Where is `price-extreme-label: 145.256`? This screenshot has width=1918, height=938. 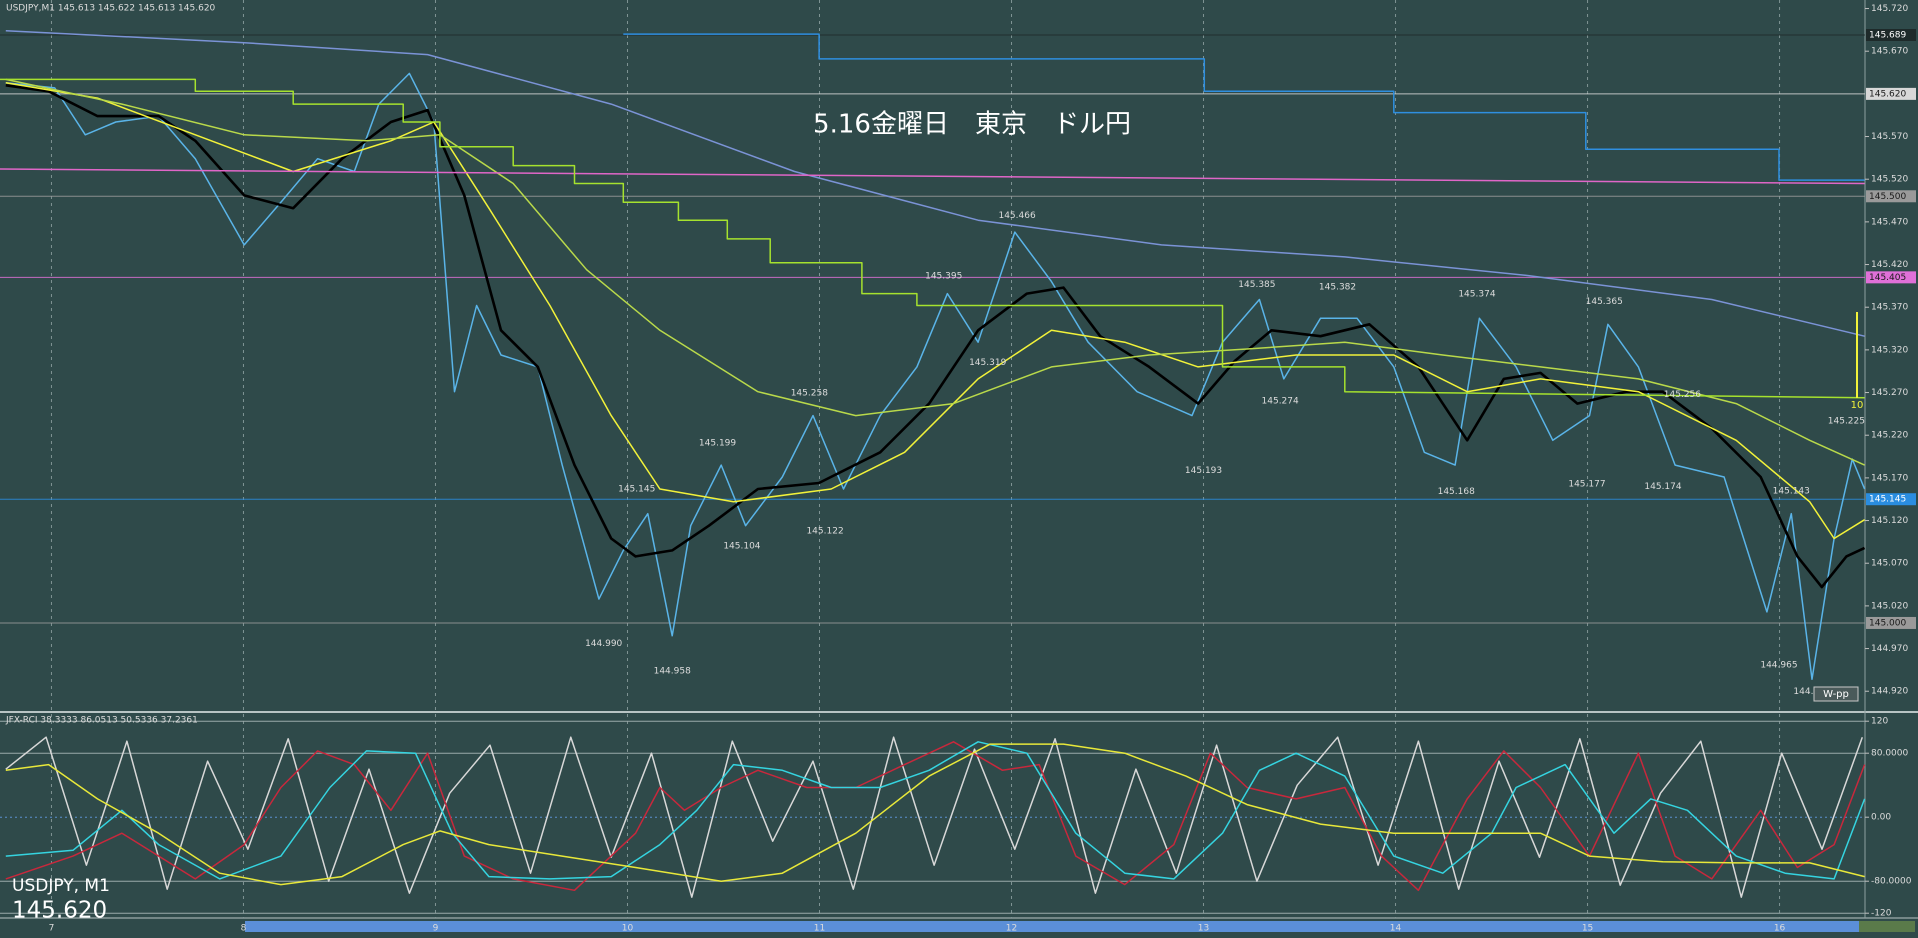 price-extreme-label: 145.256 is located at coordinates (1682, 395).